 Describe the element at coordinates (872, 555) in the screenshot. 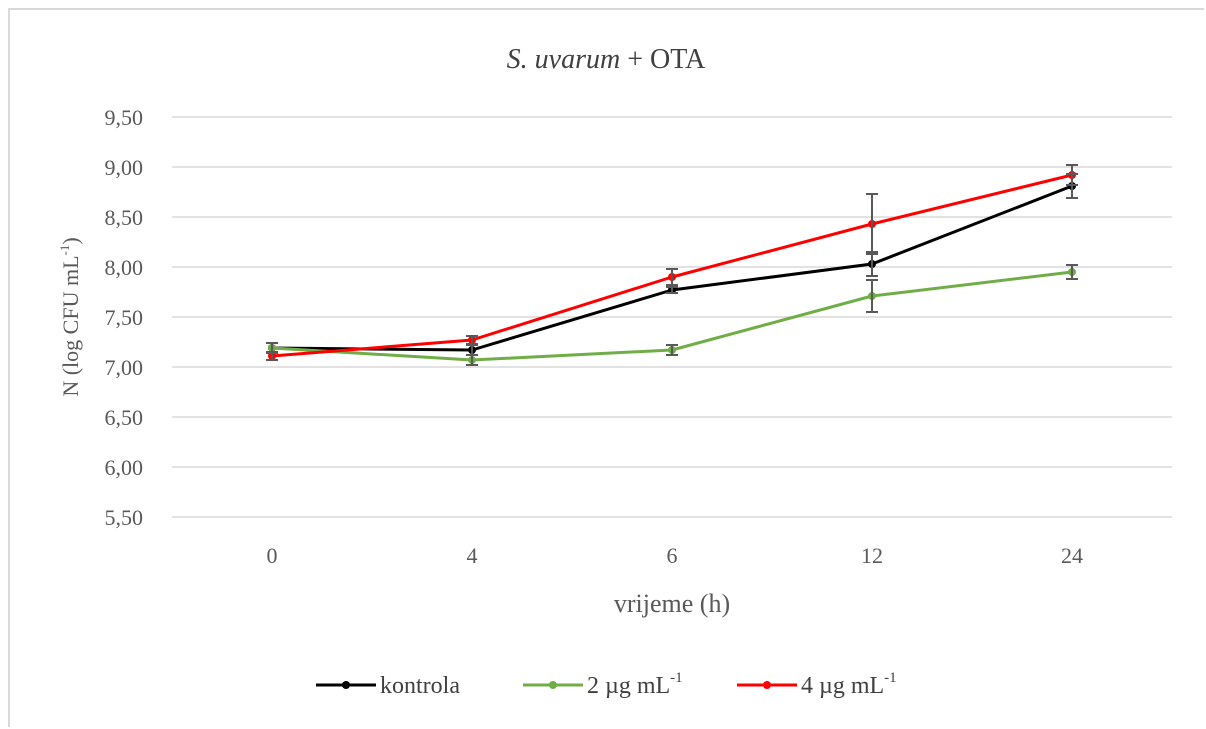

I see `x-tick-label: 12` at that location.